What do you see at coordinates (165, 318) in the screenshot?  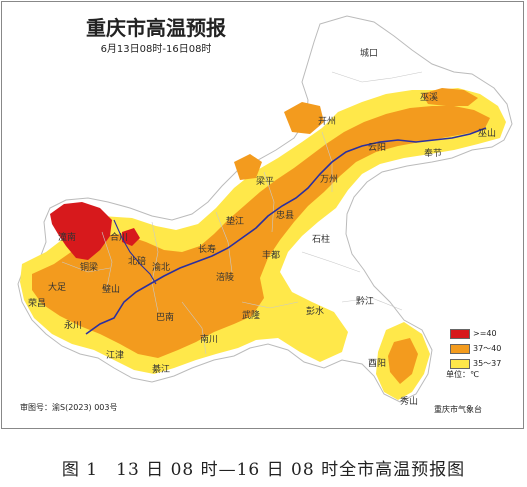 I see `place-label-banan: 巴南` at bounding box center [165, 318].